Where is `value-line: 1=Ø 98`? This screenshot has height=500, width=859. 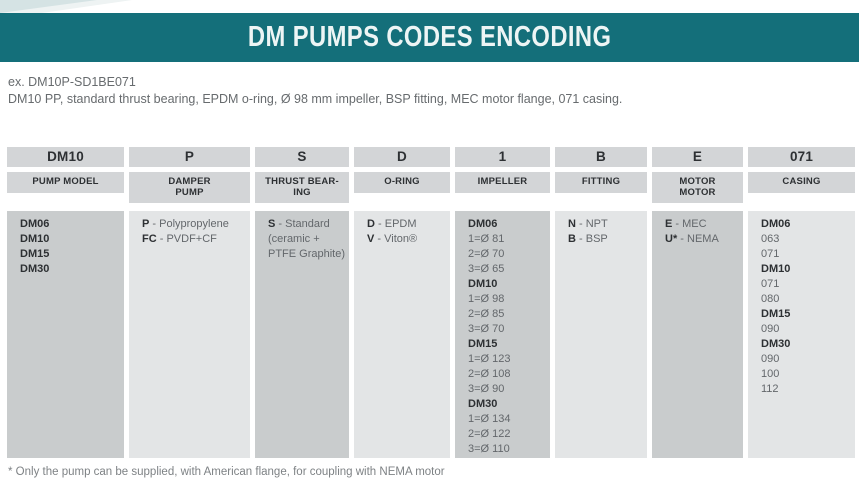
value-line: 1=Ø 98 is located at coordinates (486, 299).